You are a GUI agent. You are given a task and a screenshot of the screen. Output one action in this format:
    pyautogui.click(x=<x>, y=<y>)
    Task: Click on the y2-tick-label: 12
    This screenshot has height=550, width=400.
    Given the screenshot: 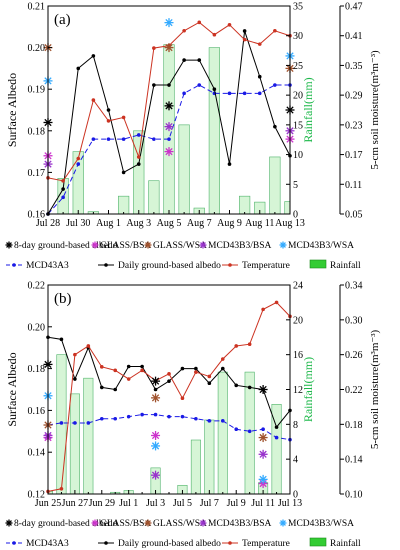 What is the action you would take?
    pyautogui.click(x=298, y=390)
    